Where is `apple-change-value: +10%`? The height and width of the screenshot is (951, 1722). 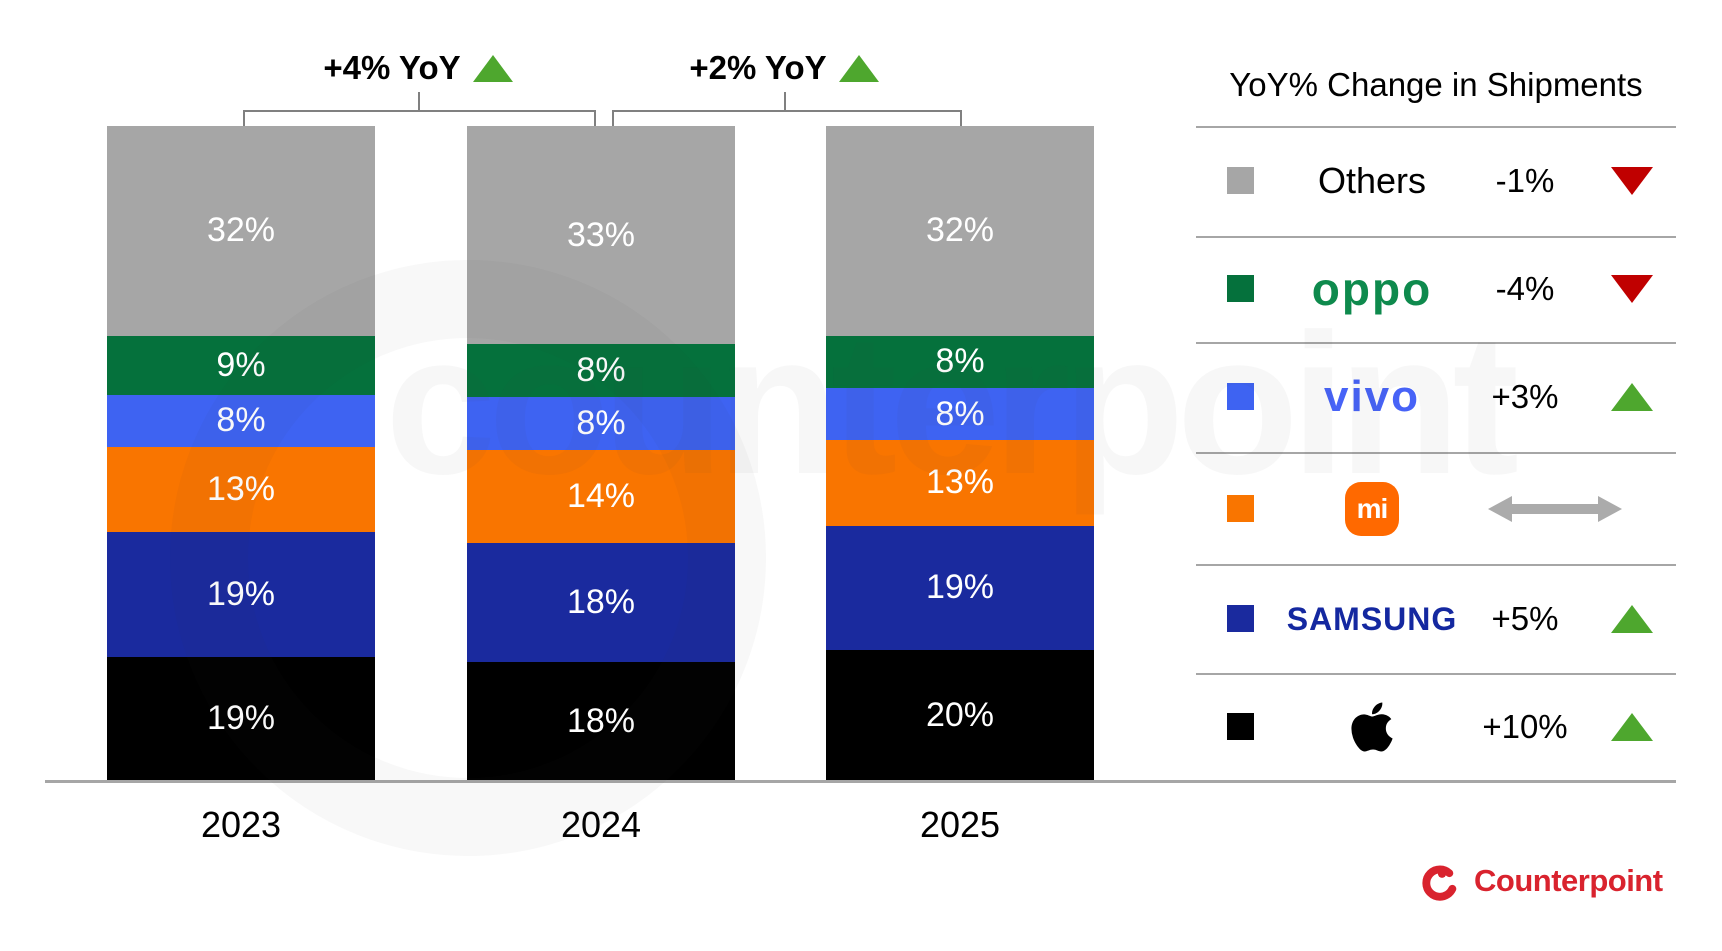 apple-change-value: +10% is located at coordinates (1525, 726).